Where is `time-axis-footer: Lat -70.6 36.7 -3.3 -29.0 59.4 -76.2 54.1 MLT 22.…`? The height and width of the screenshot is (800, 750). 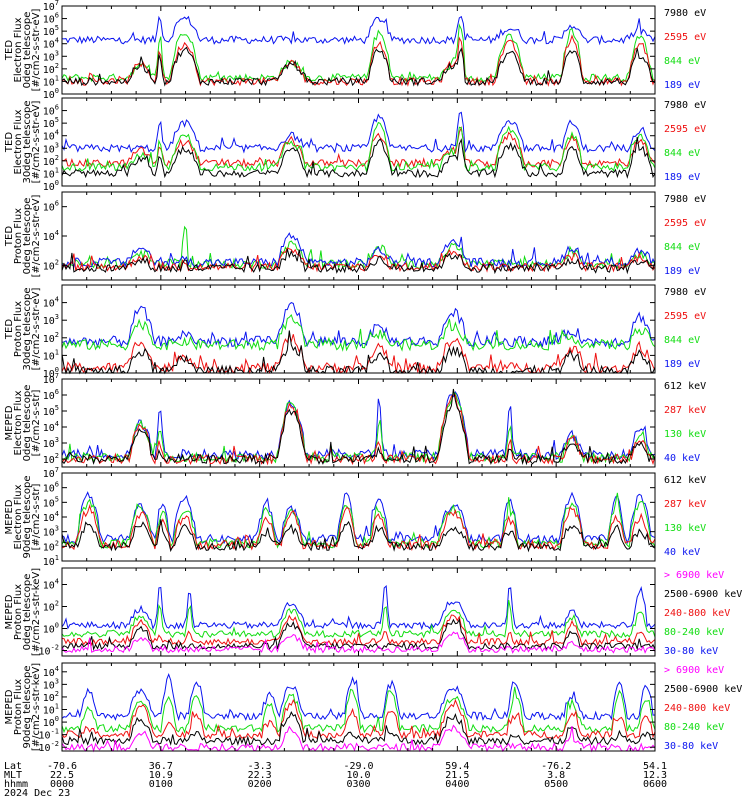 time-axis-footer: Lat -70.6 36.7 -3.3 -29.0 59.4 -76.2 54.1 MLT 22.… is located at coordinates (335, 780).